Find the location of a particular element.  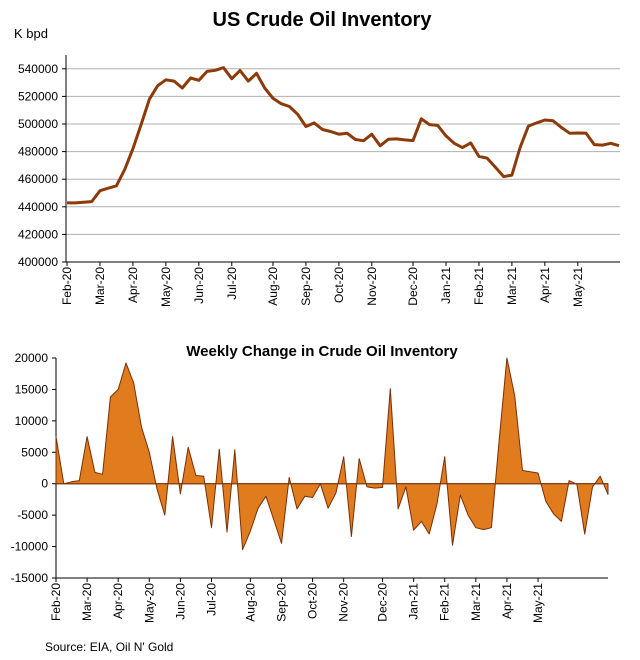

y-tick-label: 480000 is located at coordinates (38, 152).